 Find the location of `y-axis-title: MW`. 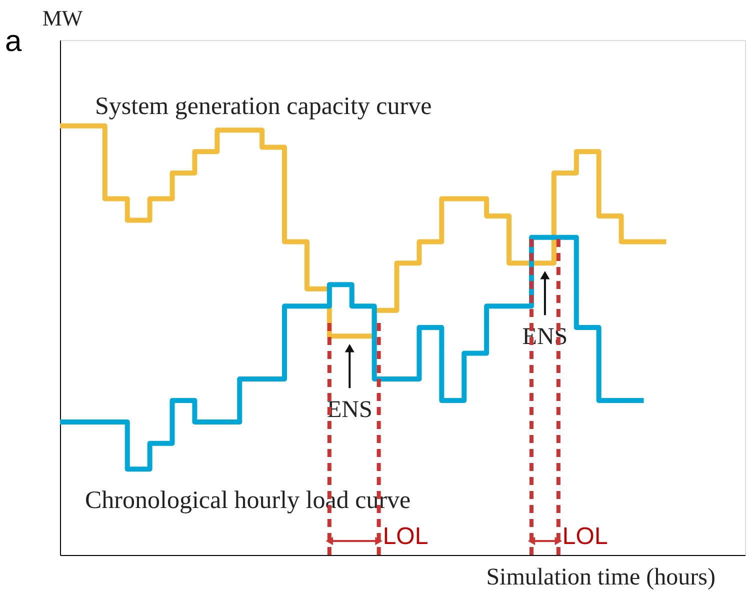

y-axis-title: MW is located at coordinates (62, 18).